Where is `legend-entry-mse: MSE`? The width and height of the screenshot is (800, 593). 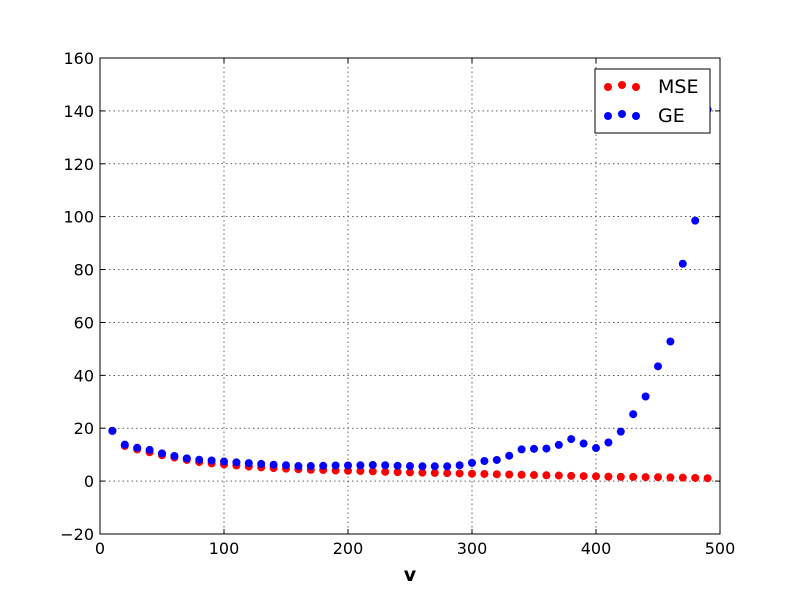
legend-entry-mse: MSE is located at coordinates (651, 87).